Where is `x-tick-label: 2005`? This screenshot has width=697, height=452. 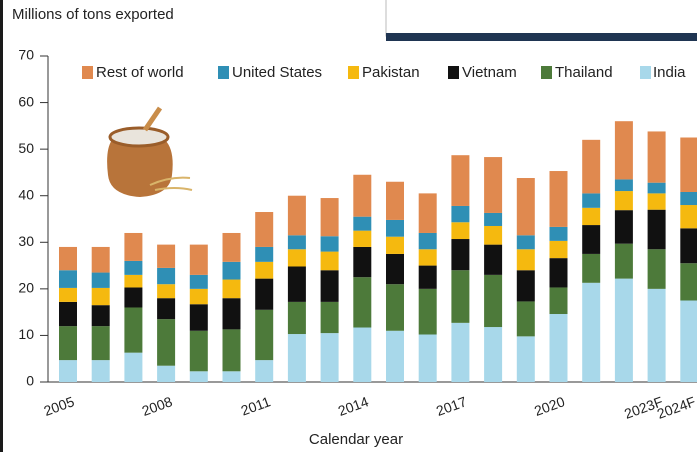
x-tick-label: 2005 is located at coordinates (59, 406).